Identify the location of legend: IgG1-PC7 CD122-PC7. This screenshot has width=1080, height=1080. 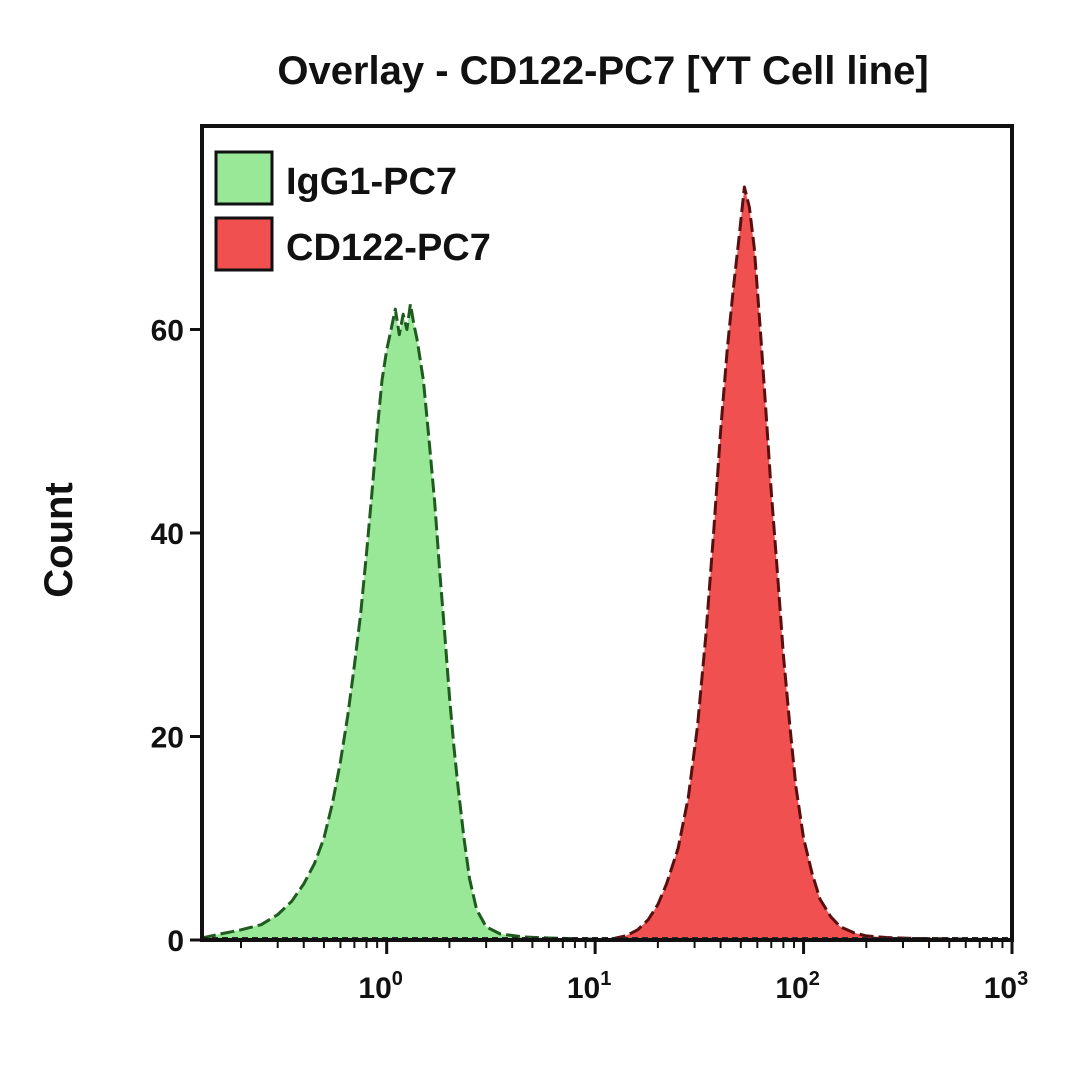
(352, 211).